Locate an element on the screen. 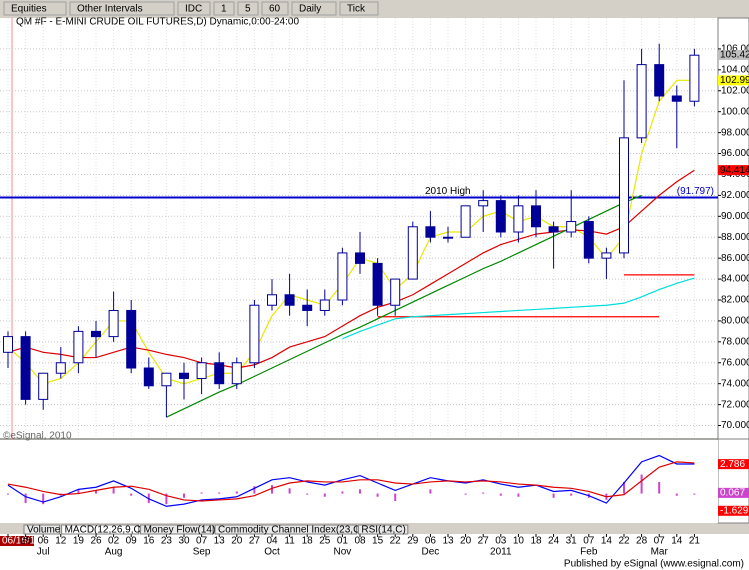 The image size is (749, 570). y-tick-label: 98.000 is located at coordinates (735, 132).